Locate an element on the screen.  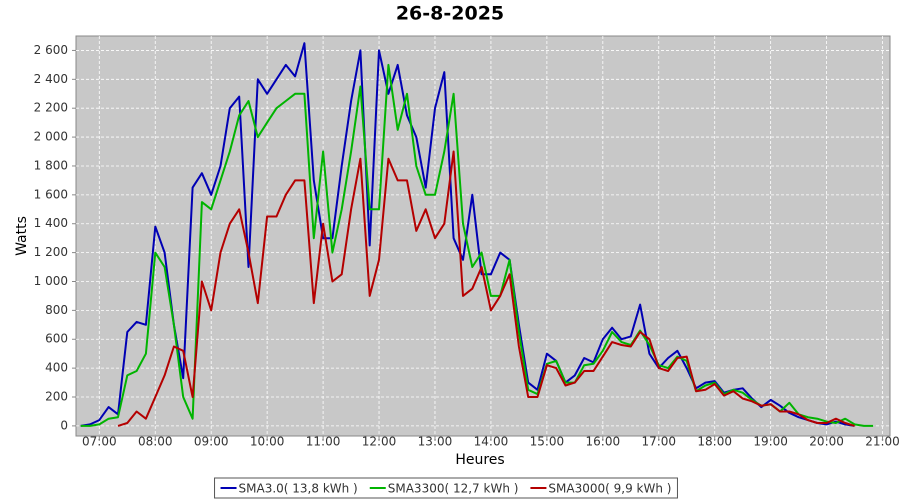
x-tick-label: 18:00 is located at coordinates (714, 442).